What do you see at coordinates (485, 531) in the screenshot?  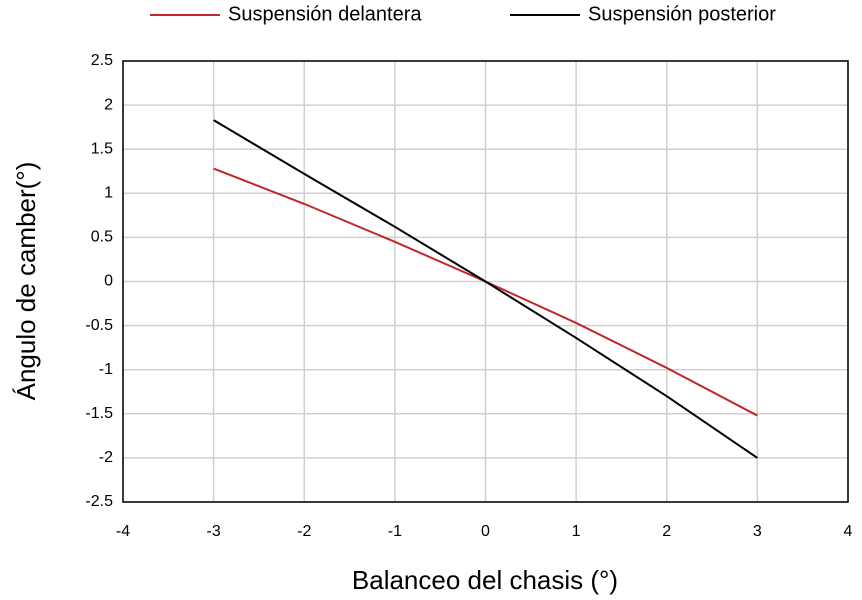 I see `x-tick-label: 0` at bounding box center [485, 531].